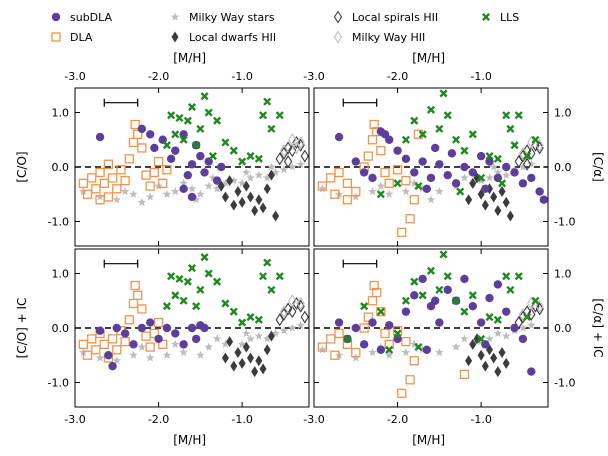 The image size is (608, 456). Describe the element at coordinates (22, 166) in the screenshot. I see `y-axis-title: [C/O]` at that location.